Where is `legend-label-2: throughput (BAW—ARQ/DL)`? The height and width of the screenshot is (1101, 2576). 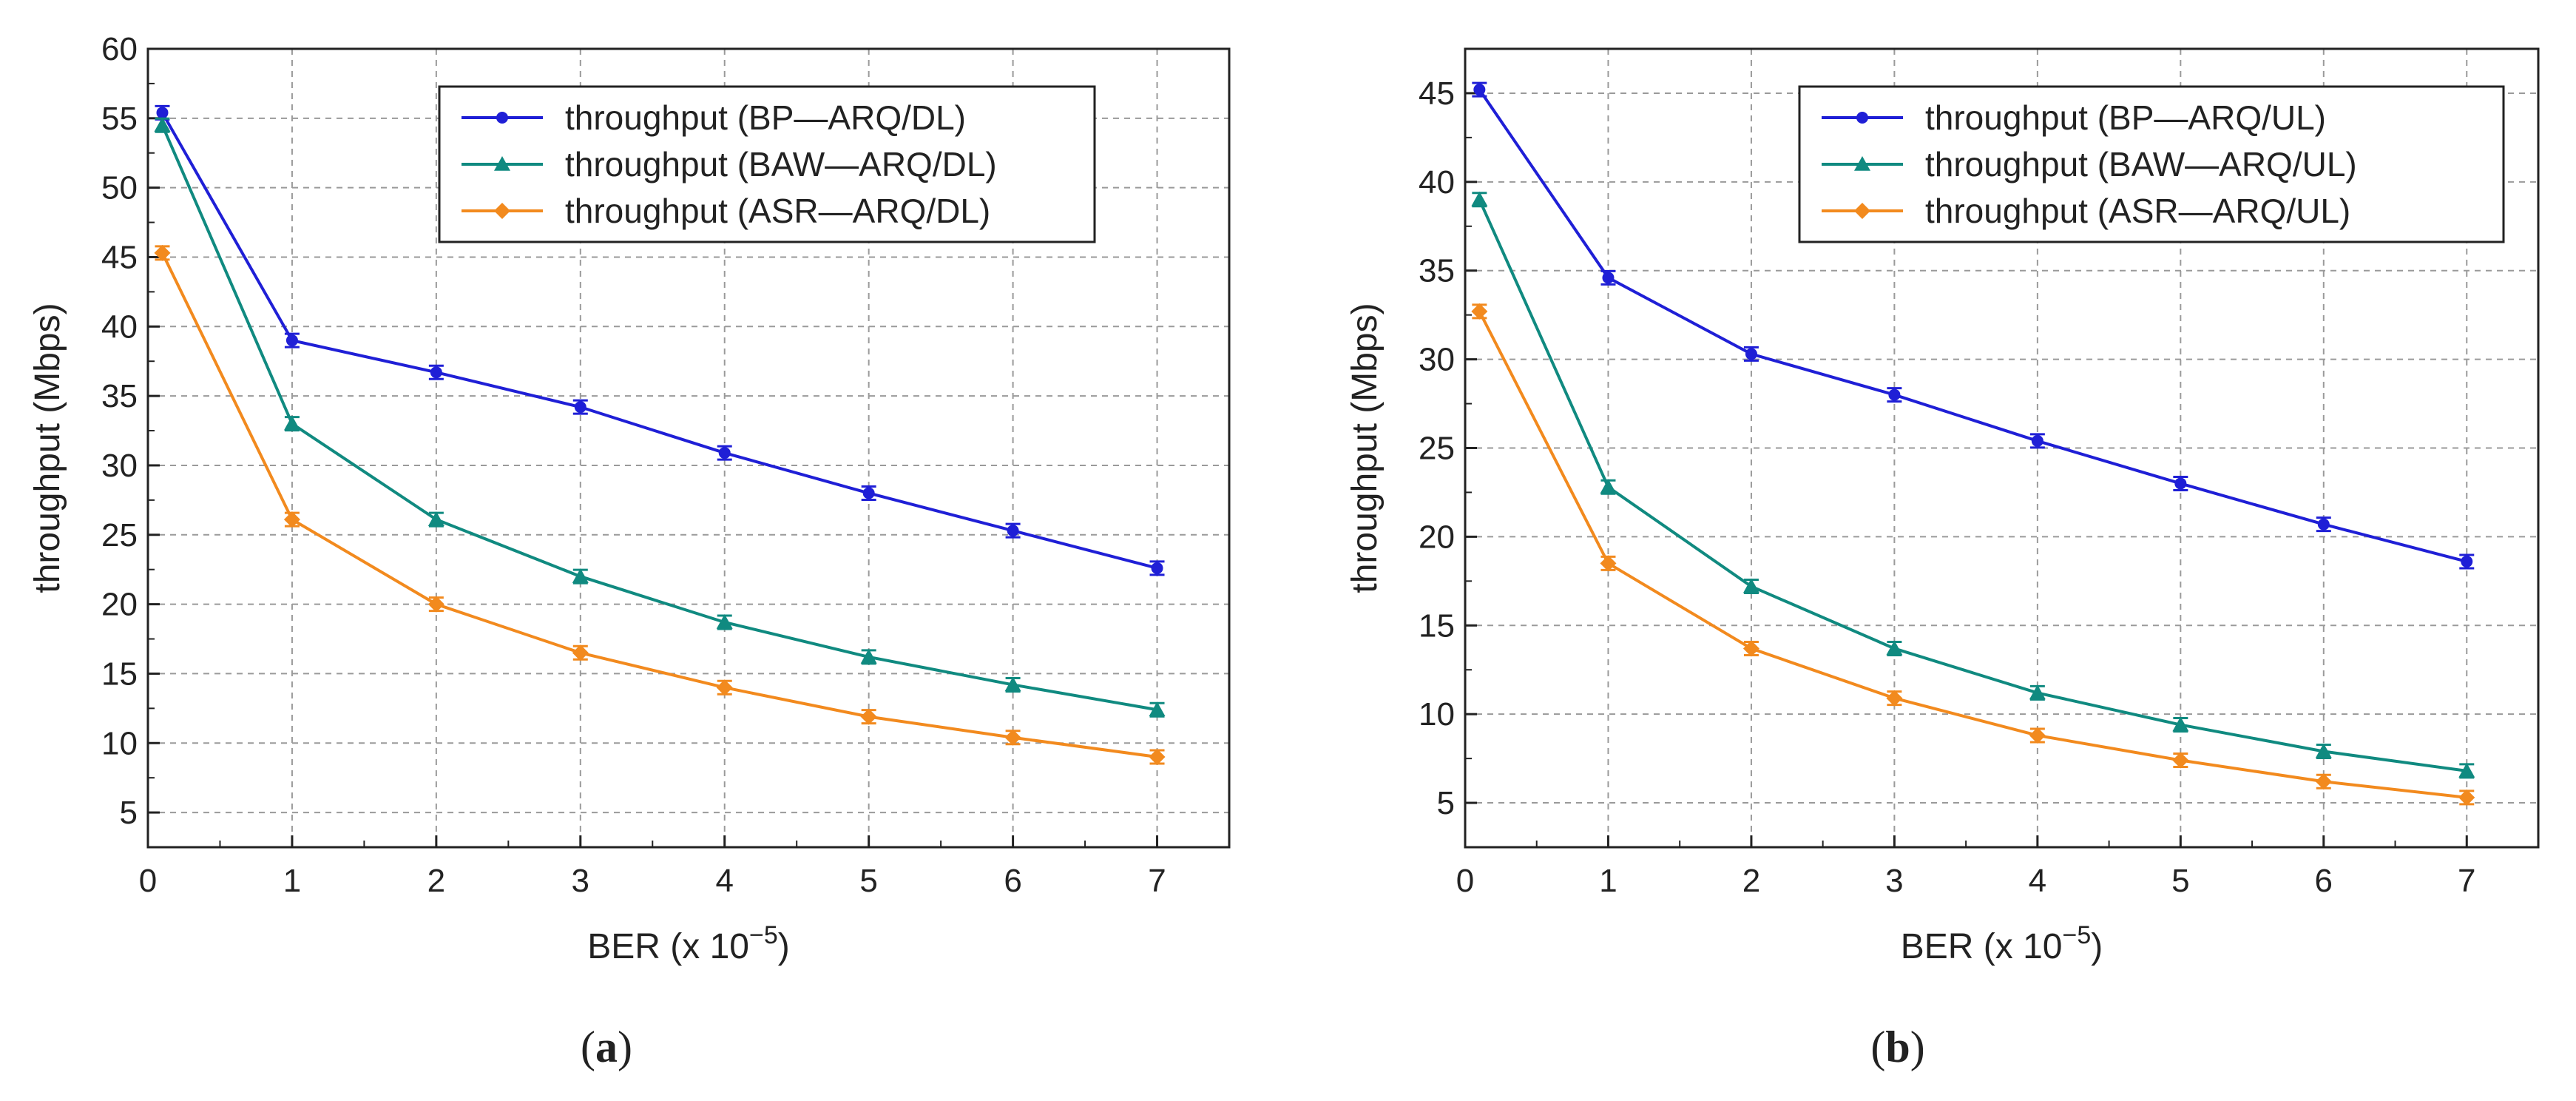 legend-label-2: throughput (BAW—ARQ/DL) is located at coordinates (781, 164).